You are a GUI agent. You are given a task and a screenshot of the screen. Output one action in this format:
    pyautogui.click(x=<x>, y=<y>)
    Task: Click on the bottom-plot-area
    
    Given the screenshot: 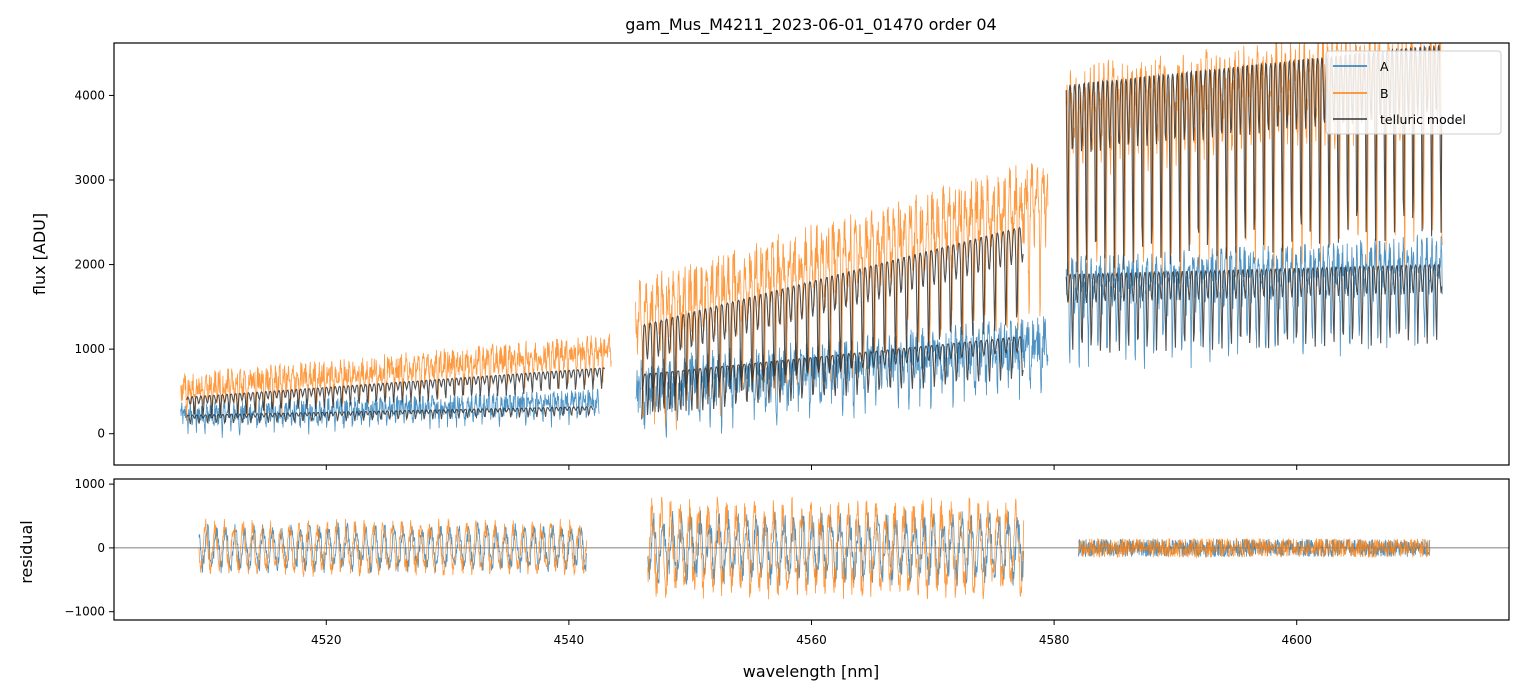 What is the action you would take?
    pyautogui.click(x=811, y=548)
    